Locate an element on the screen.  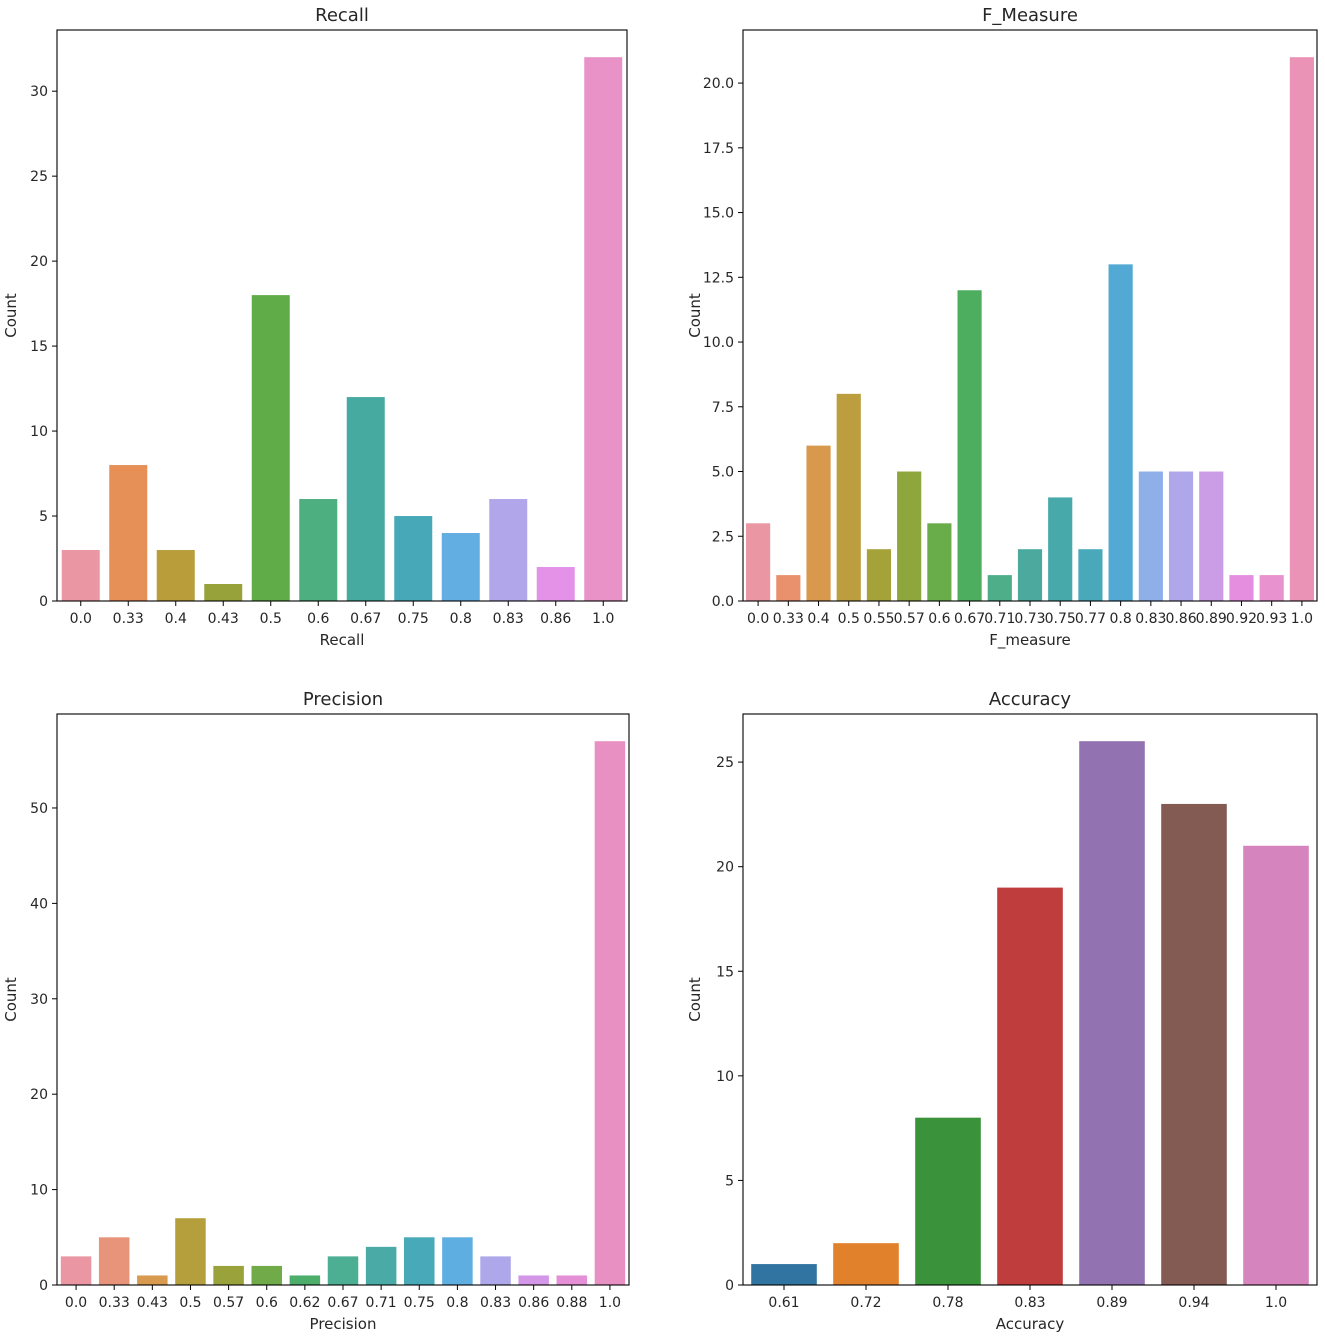
f-measure-bar-0.93 is located at coordinates (1271, 588).